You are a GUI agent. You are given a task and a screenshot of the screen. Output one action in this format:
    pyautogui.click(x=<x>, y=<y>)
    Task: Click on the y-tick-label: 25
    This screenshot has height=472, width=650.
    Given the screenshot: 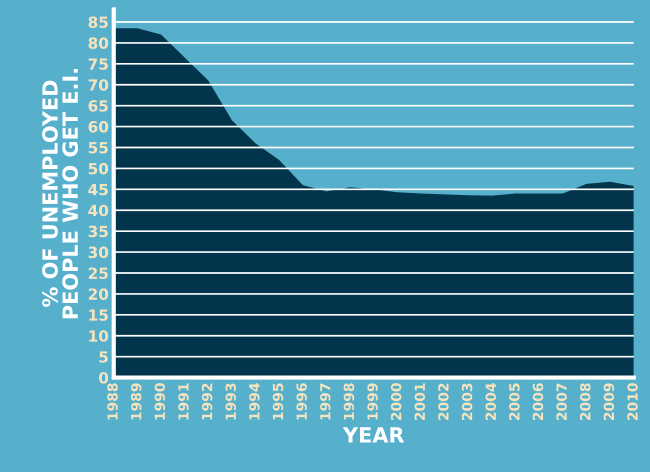 What is the action you would take?
    pyautogui.click(x=98, y=273)
    